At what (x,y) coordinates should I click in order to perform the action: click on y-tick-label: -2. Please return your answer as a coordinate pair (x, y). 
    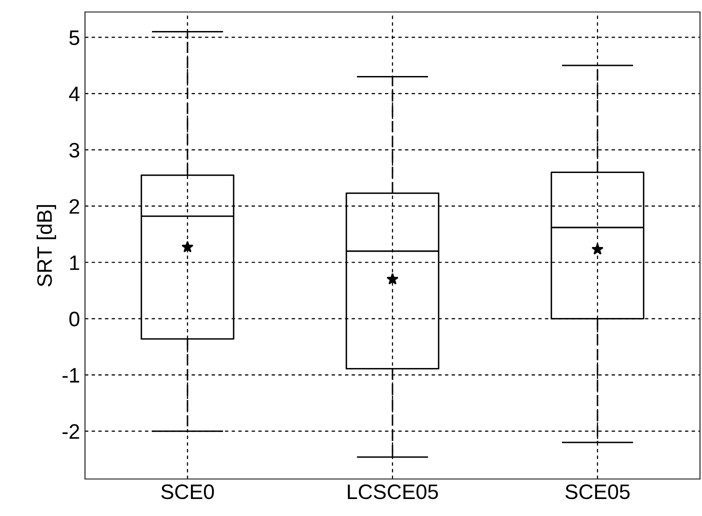
    Looking at the image, I should click on (71, 431).